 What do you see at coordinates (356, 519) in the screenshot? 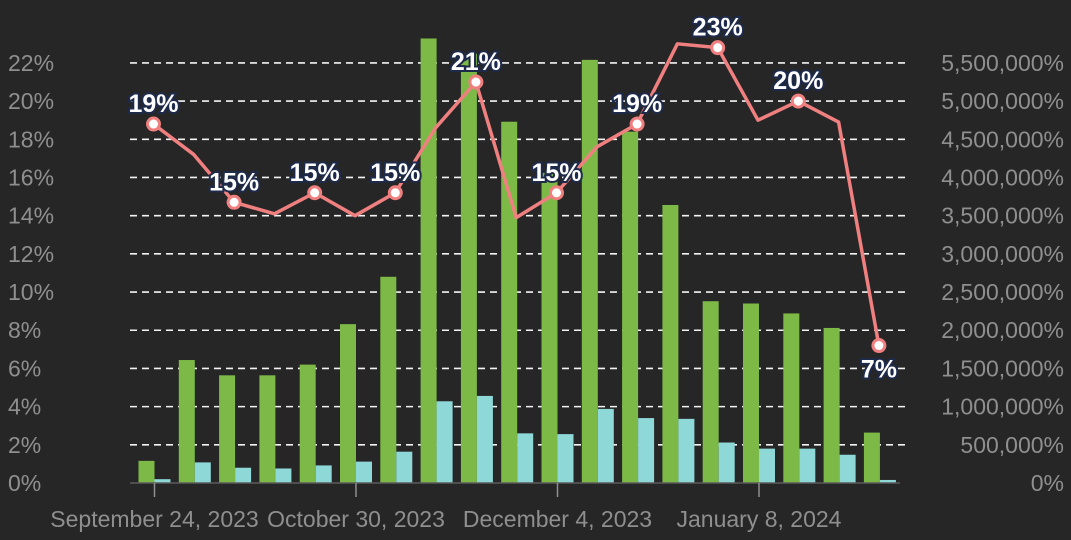
I see `x-tick-label: October 30, 2023` at bounding box center [356, 519].